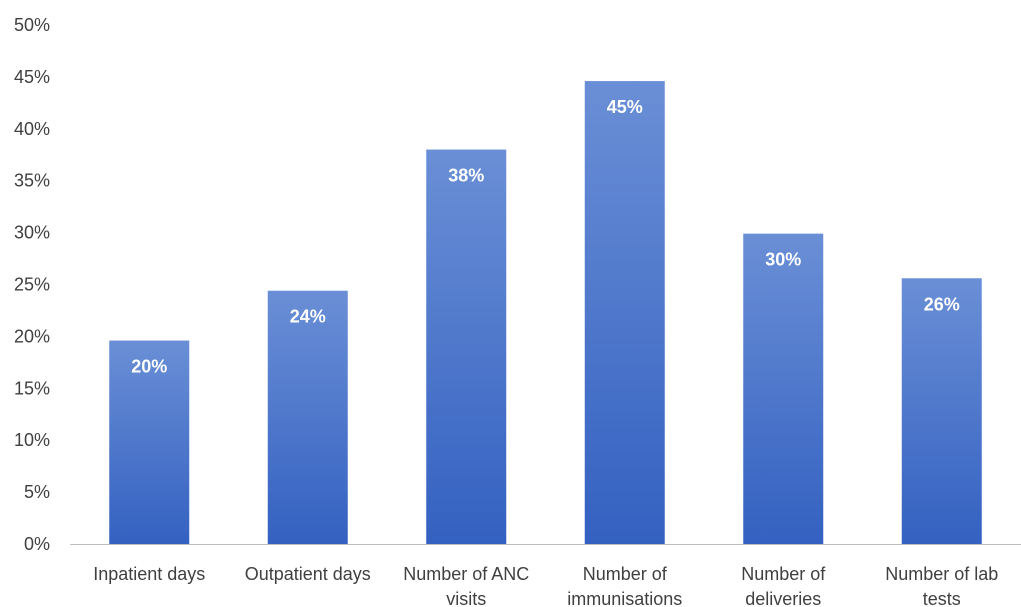  What do you see at coordinates (32, 440) in the screenshot?
I see `y-tick-label: 10%` at bounding box center [32, 440].